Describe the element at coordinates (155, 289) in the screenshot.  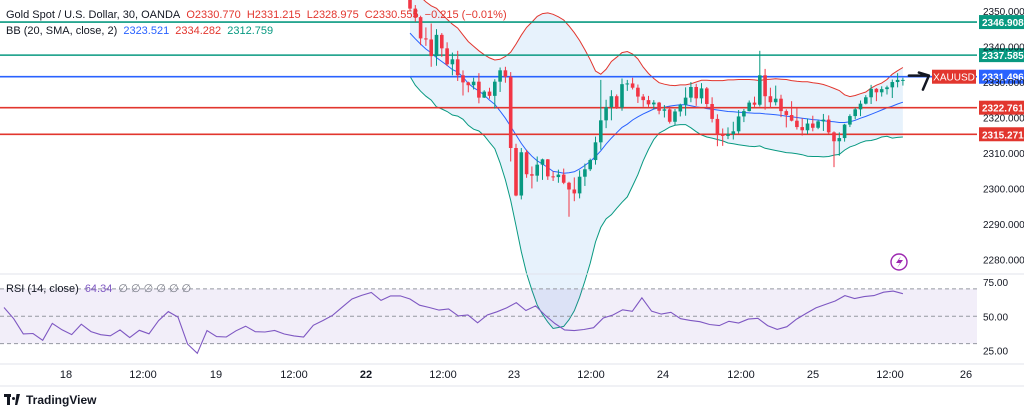
I see `rsi-extra-values: ∅ ∅ ∅ ∅ ∅ ∅` at that location.